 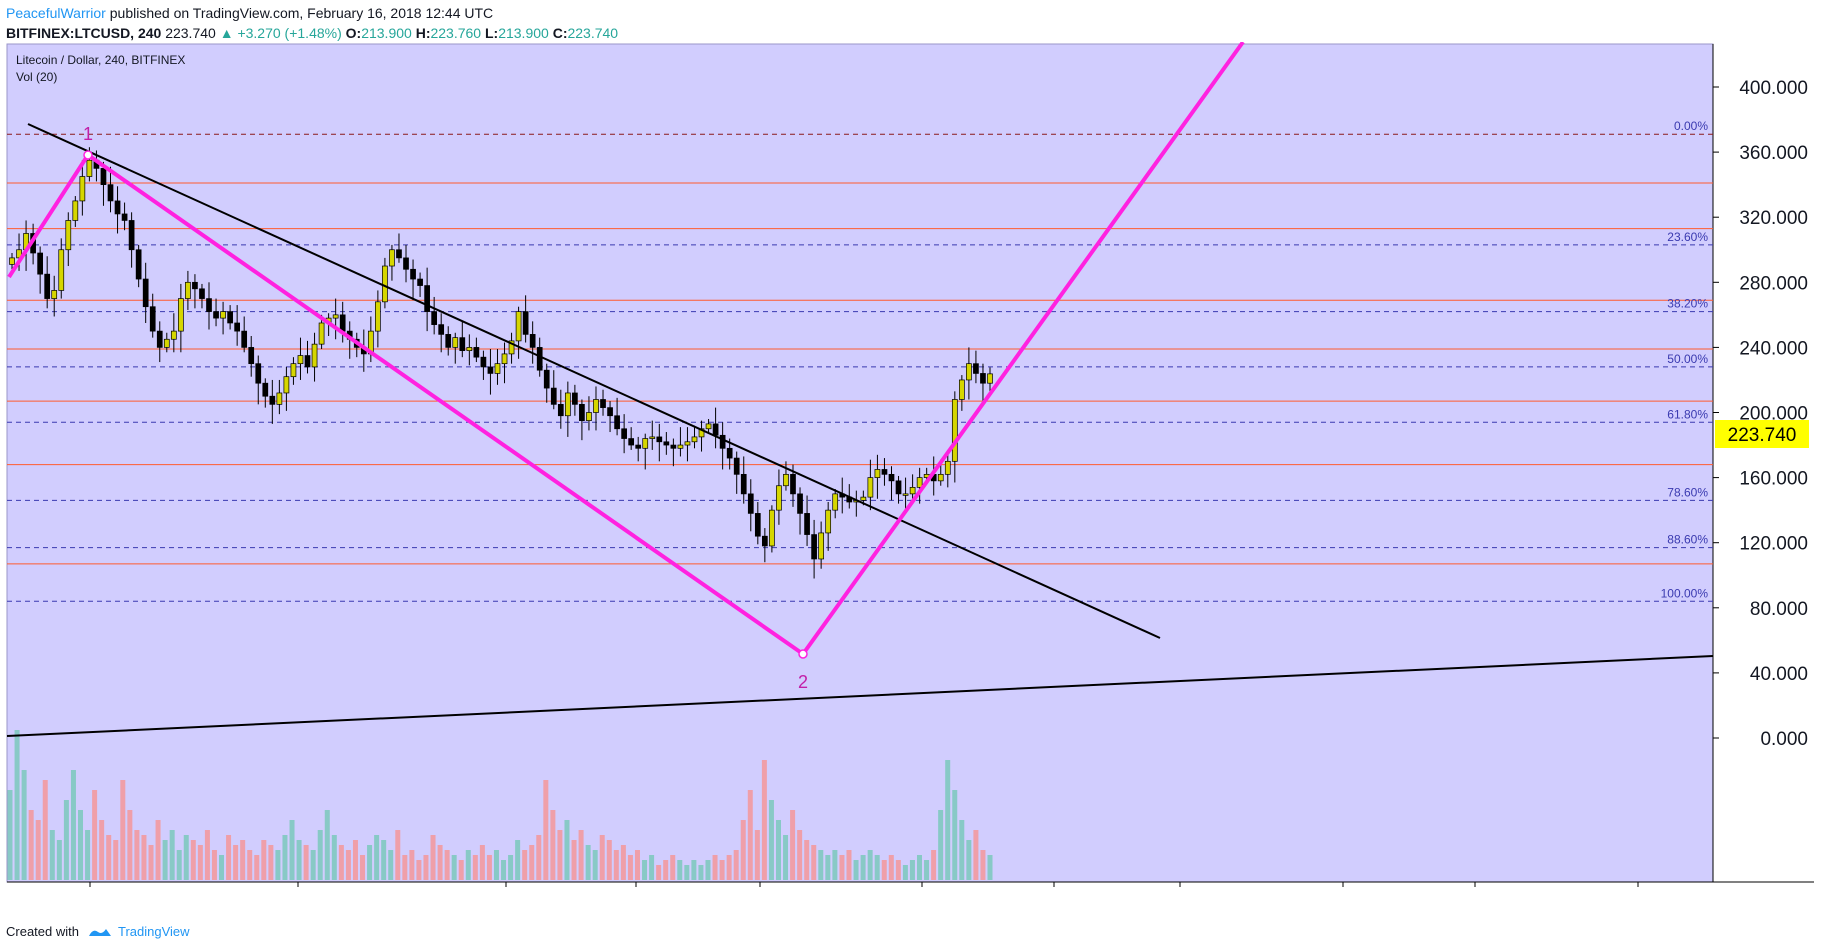 I want to click on price-axis, so click(x=1763, y=463).